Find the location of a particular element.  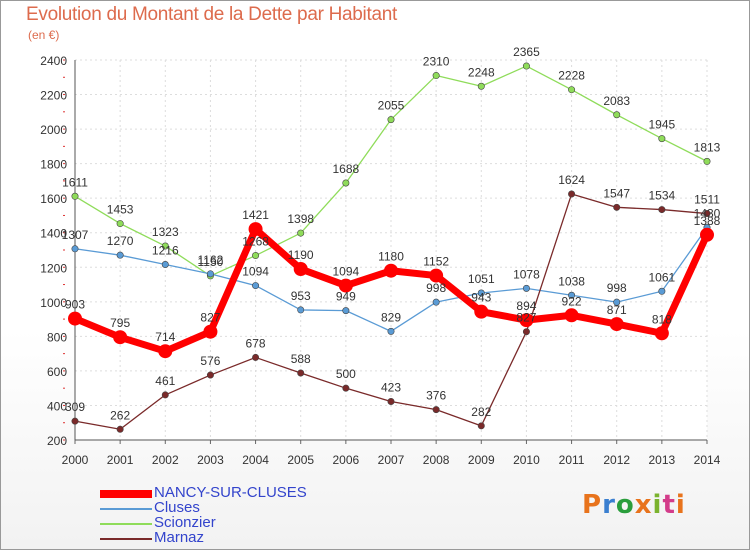

y-tick-label: 800 is located at coordinates (57, 337).